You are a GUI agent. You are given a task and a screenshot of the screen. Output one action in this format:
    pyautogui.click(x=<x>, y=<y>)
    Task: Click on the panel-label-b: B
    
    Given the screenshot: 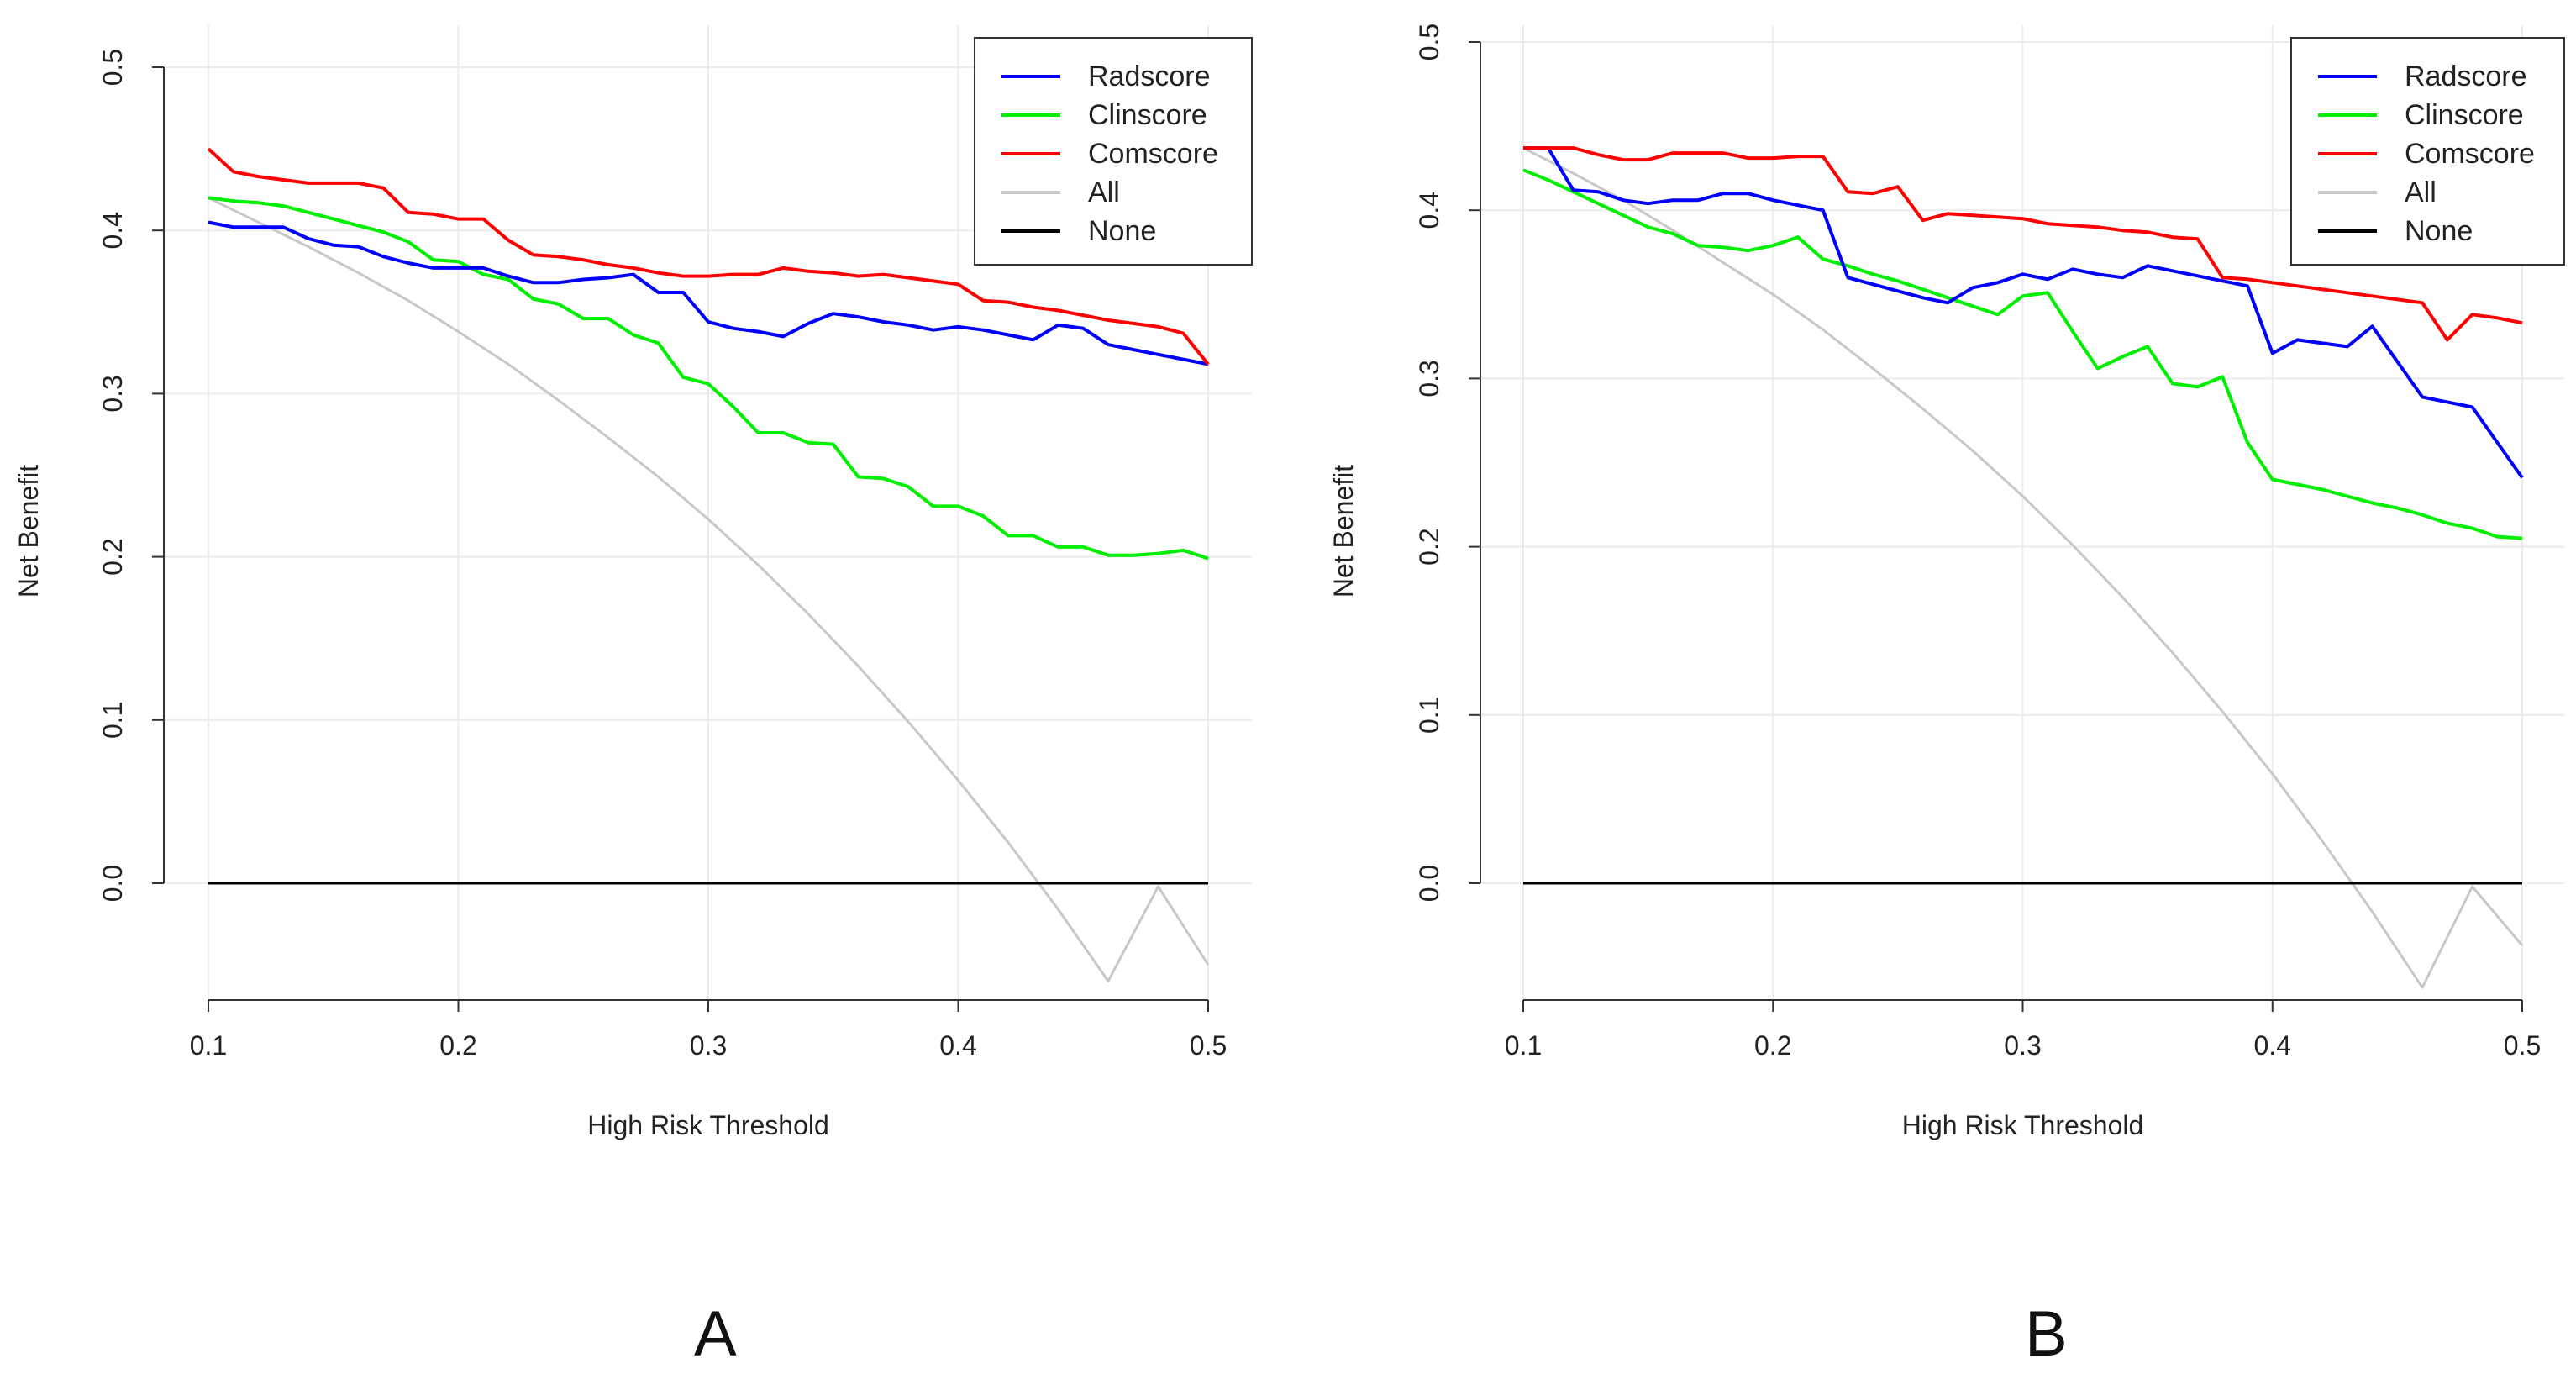 What is the action you would take?
    pyautogui.click(x=2046, y=1334)
    